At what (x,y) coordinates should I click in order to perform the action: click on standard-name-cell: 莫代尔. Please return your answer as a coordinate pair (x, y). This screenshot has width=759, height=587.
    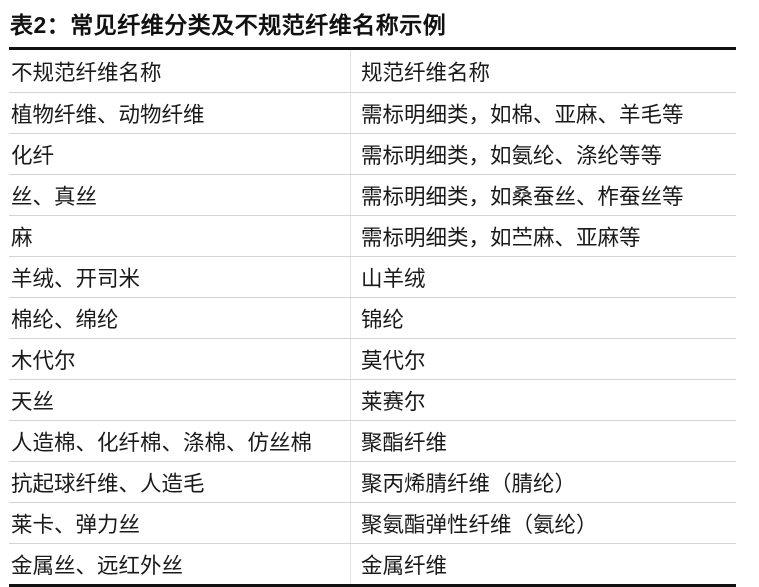
    Looking at the image, I should click on (543, 359).